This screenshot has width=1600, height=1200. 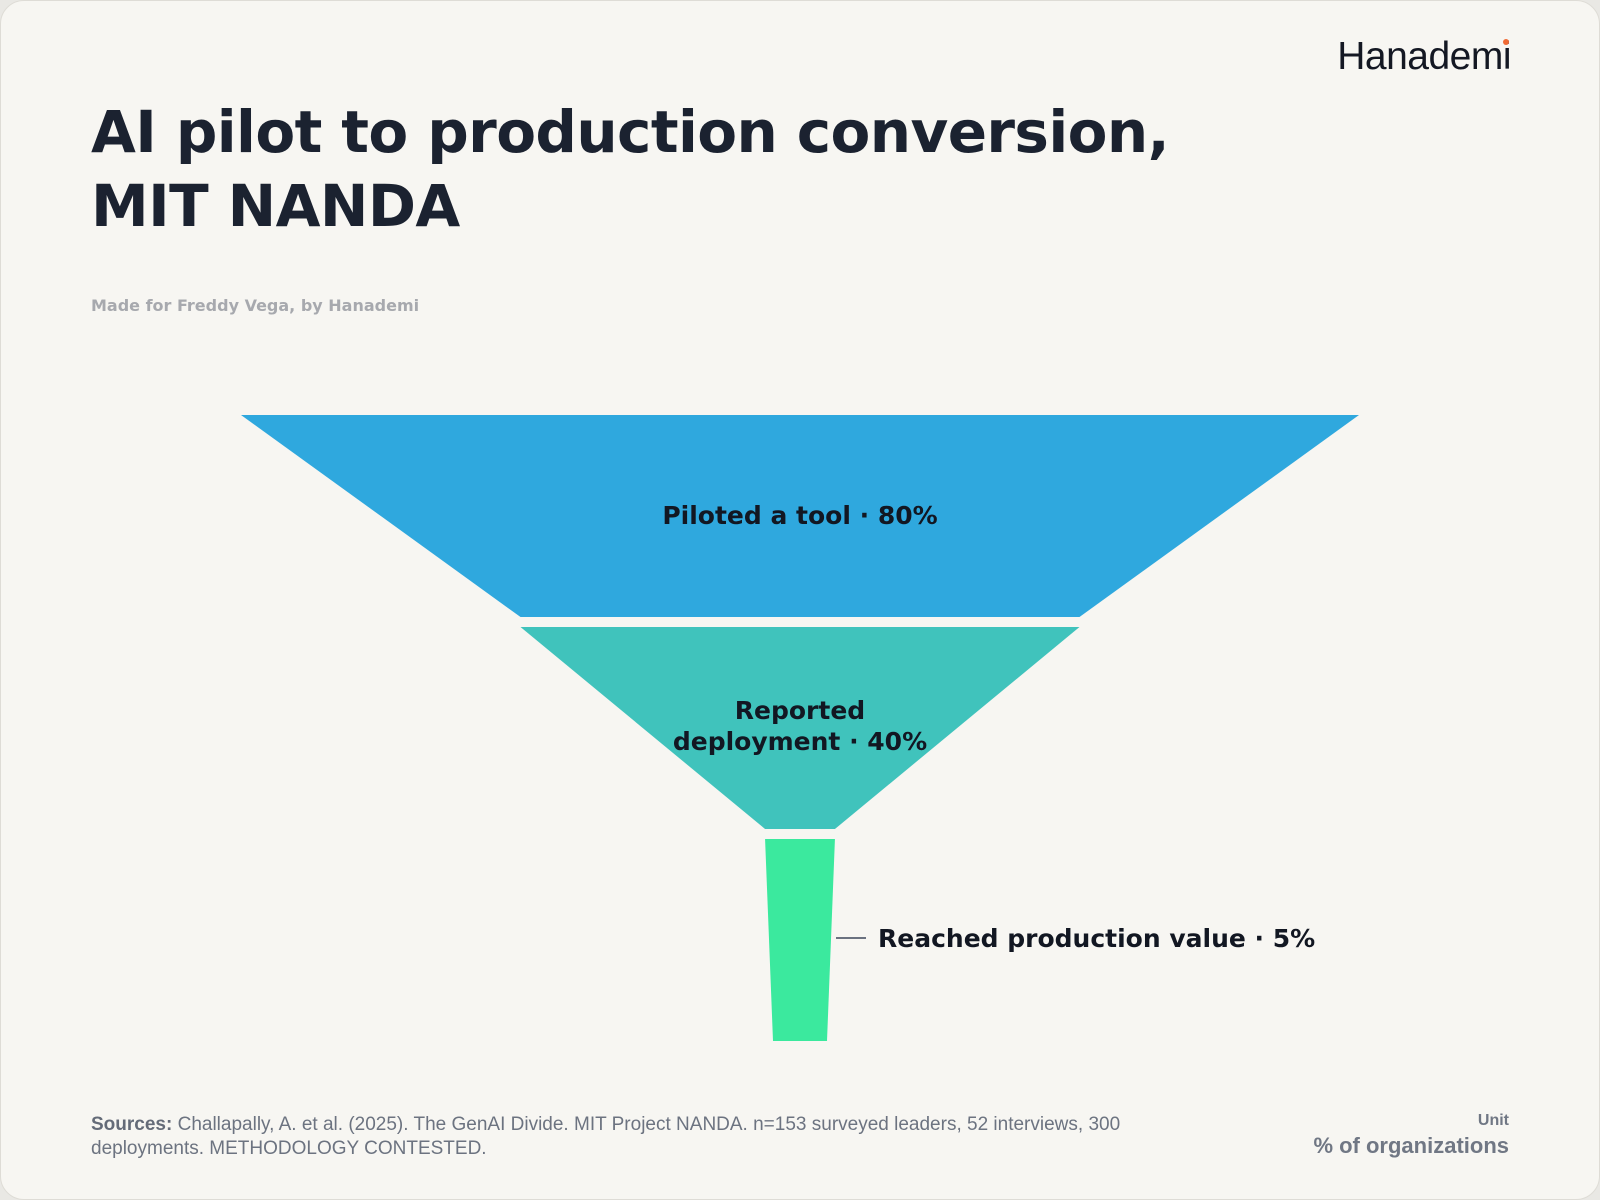 I want to click on logo-dot-icon, so click(x=1506, y=42).